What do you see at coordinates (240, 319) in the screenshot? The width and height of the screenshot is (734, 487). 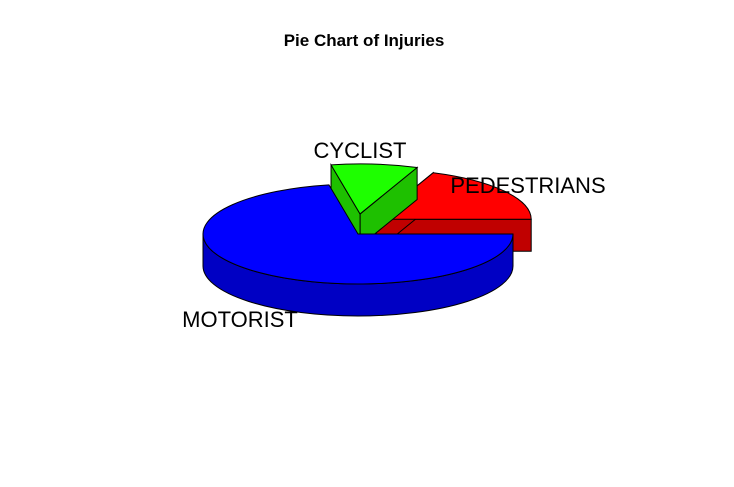 I see `slice-label-motorist: MOTORIST` at bounding box center [240, 319].